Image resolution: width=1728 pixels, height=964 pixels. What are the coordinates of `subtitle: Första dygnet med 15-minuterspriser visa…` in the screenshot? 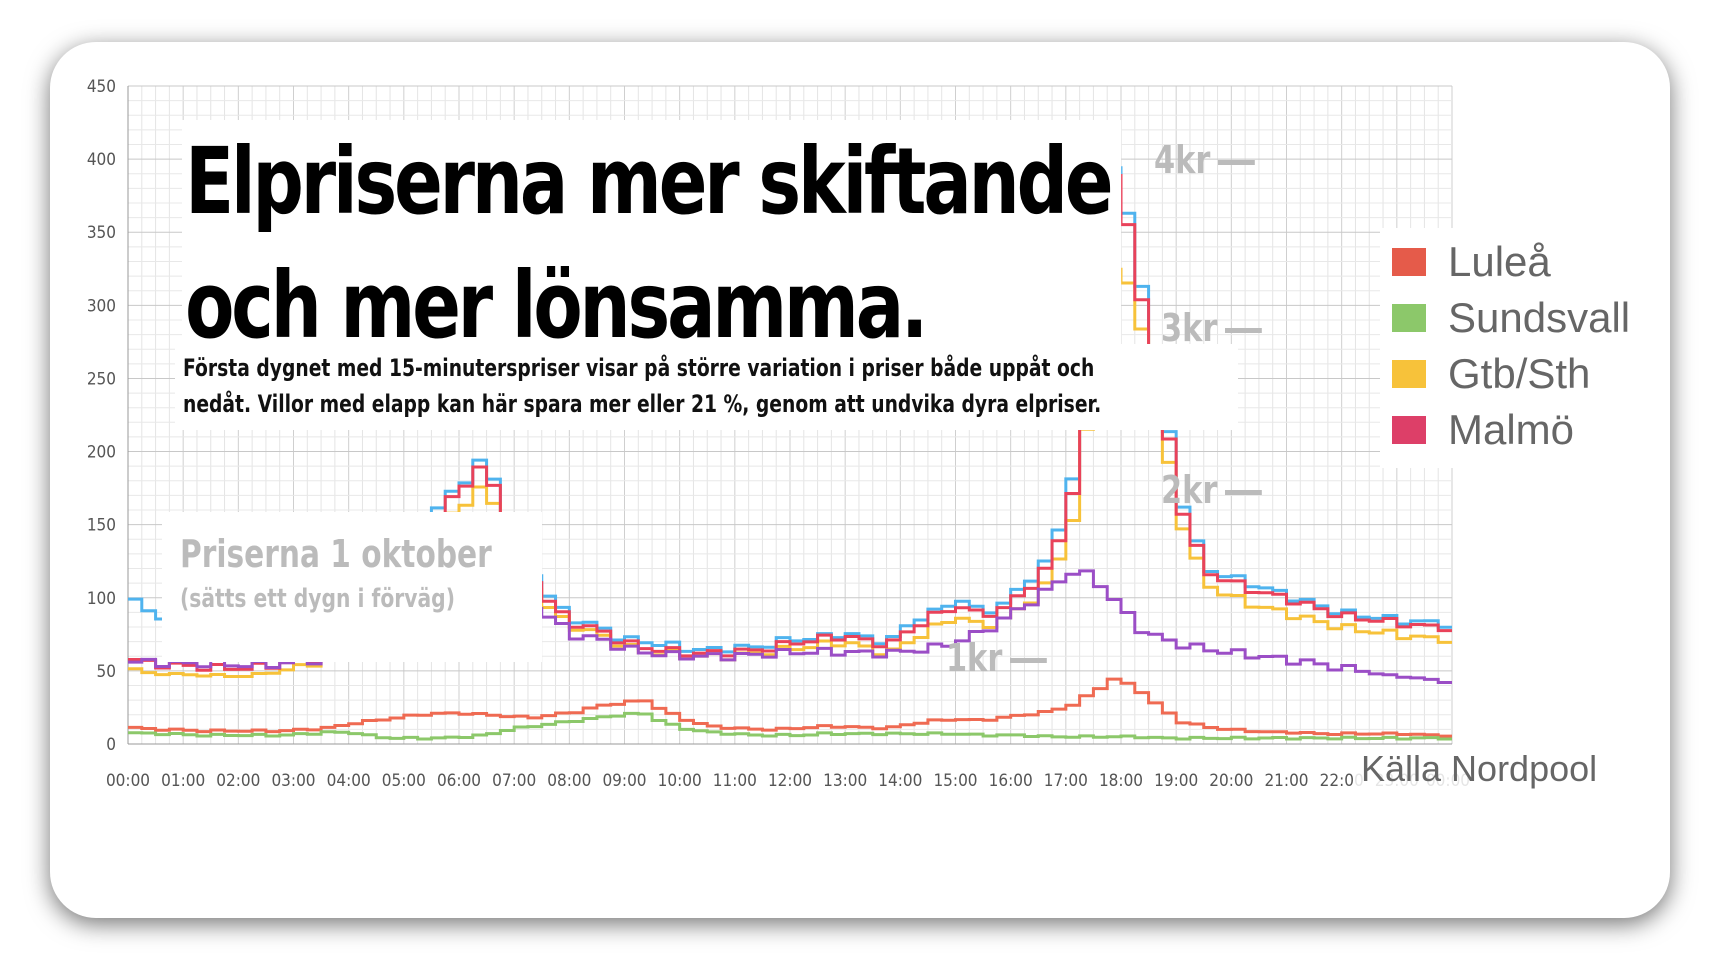 It's located at (706, 387).